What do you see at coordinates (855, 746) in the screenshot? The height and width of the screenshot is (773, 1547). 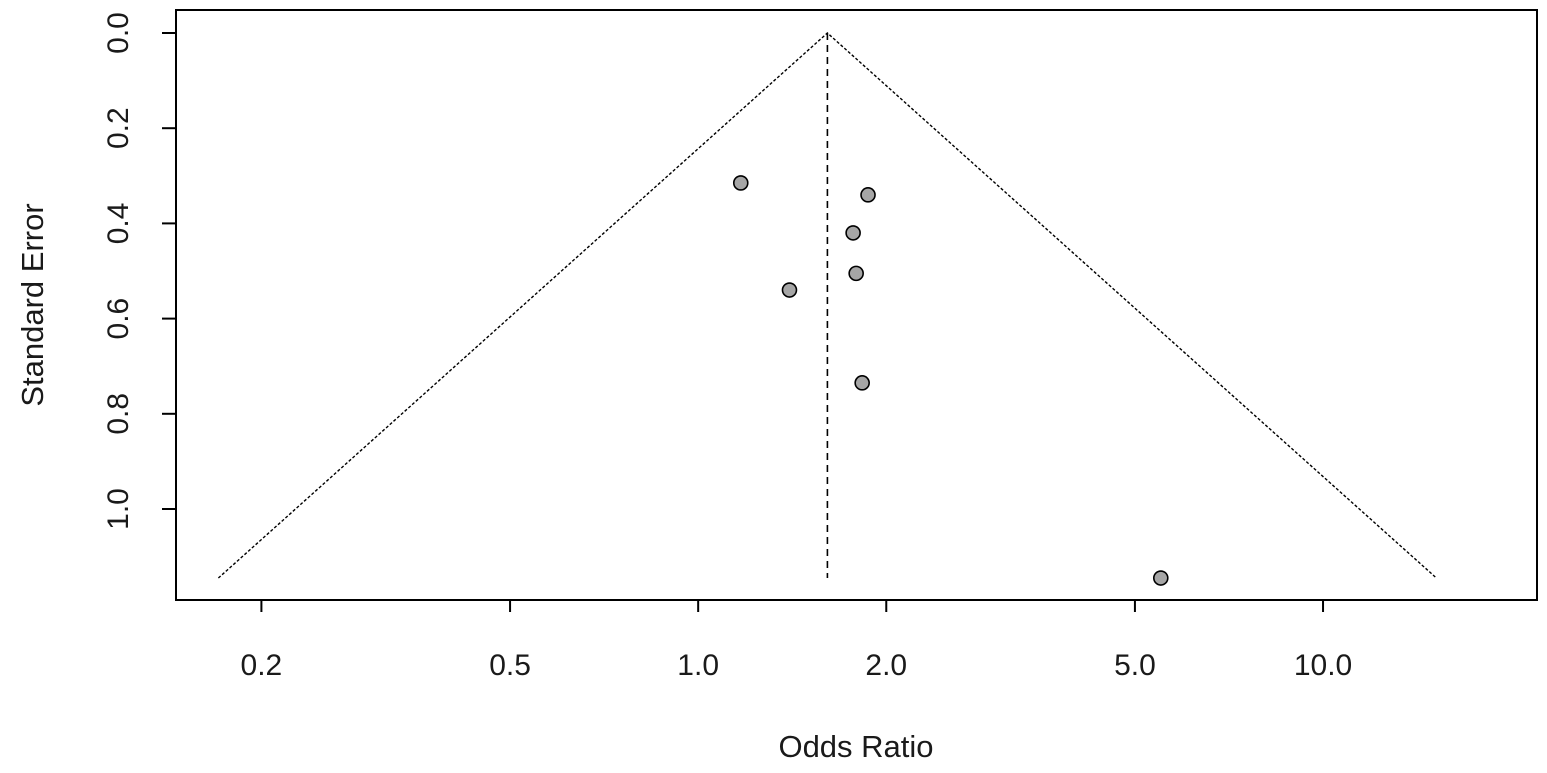 I see `x-axis-title: Odds Ratio` at bounding box center [855, 746].